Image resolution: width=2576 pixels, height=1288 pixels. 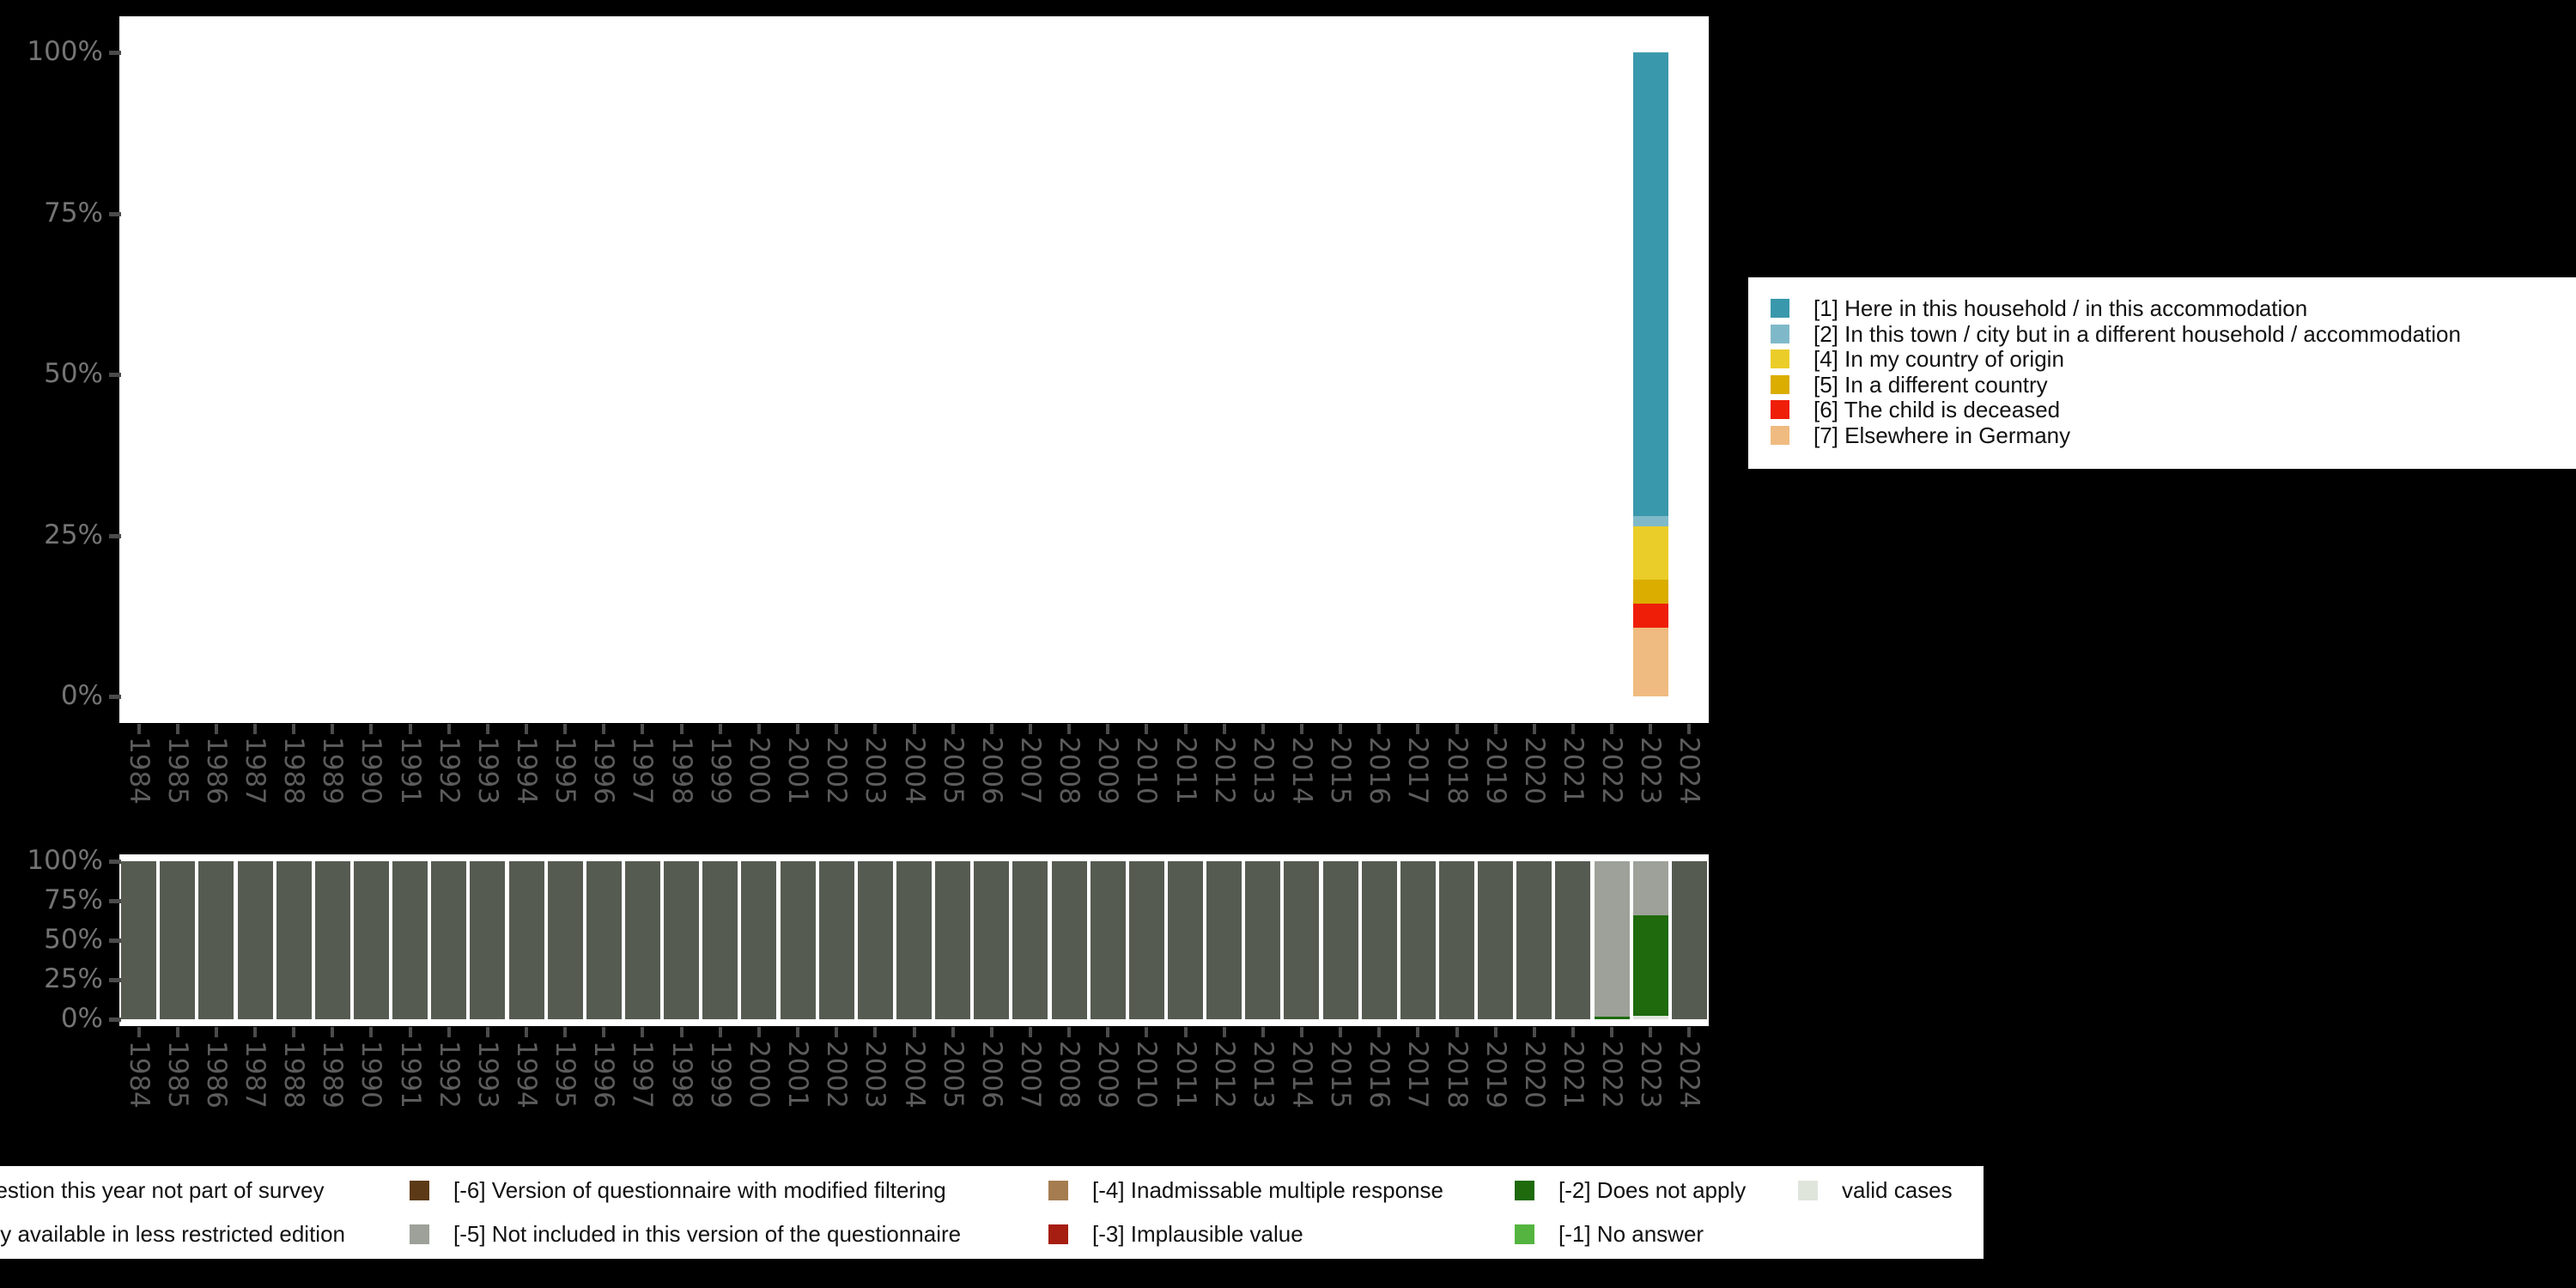 I want to click on y-tick-label: 75%, so click(x=74, y=213).